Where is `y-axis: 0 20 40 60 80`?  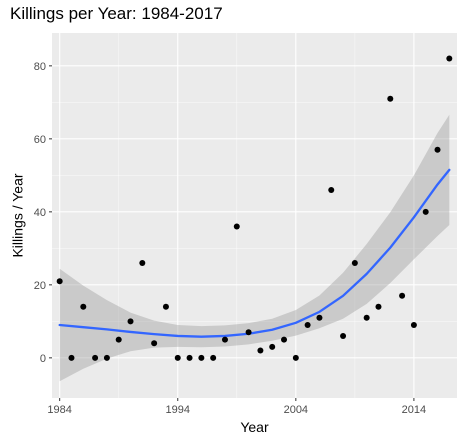
y-axis: 0 20 40 60 80 is located at coordinates (43, 213).